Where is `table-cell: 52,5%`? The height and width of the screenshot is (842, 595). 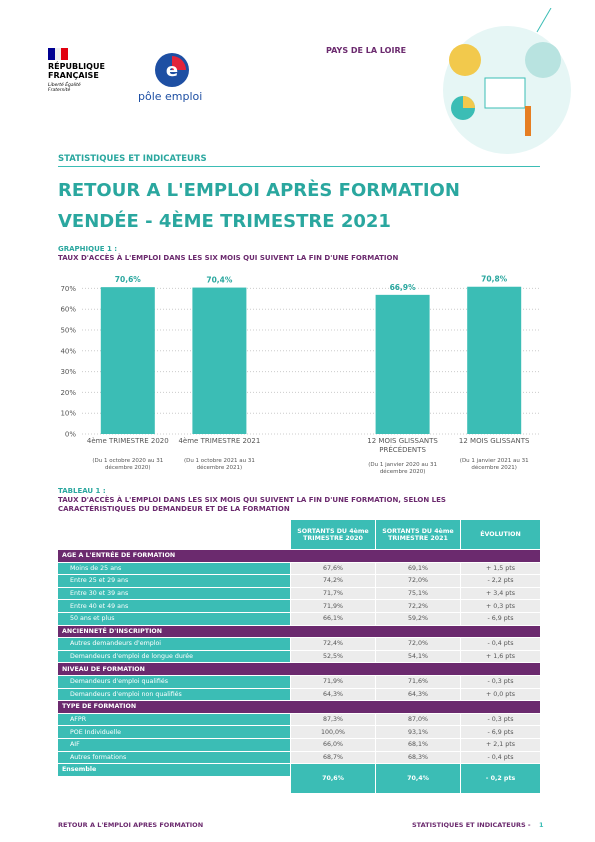 table-cell: 52,5% is located at coordinates (332, 657).